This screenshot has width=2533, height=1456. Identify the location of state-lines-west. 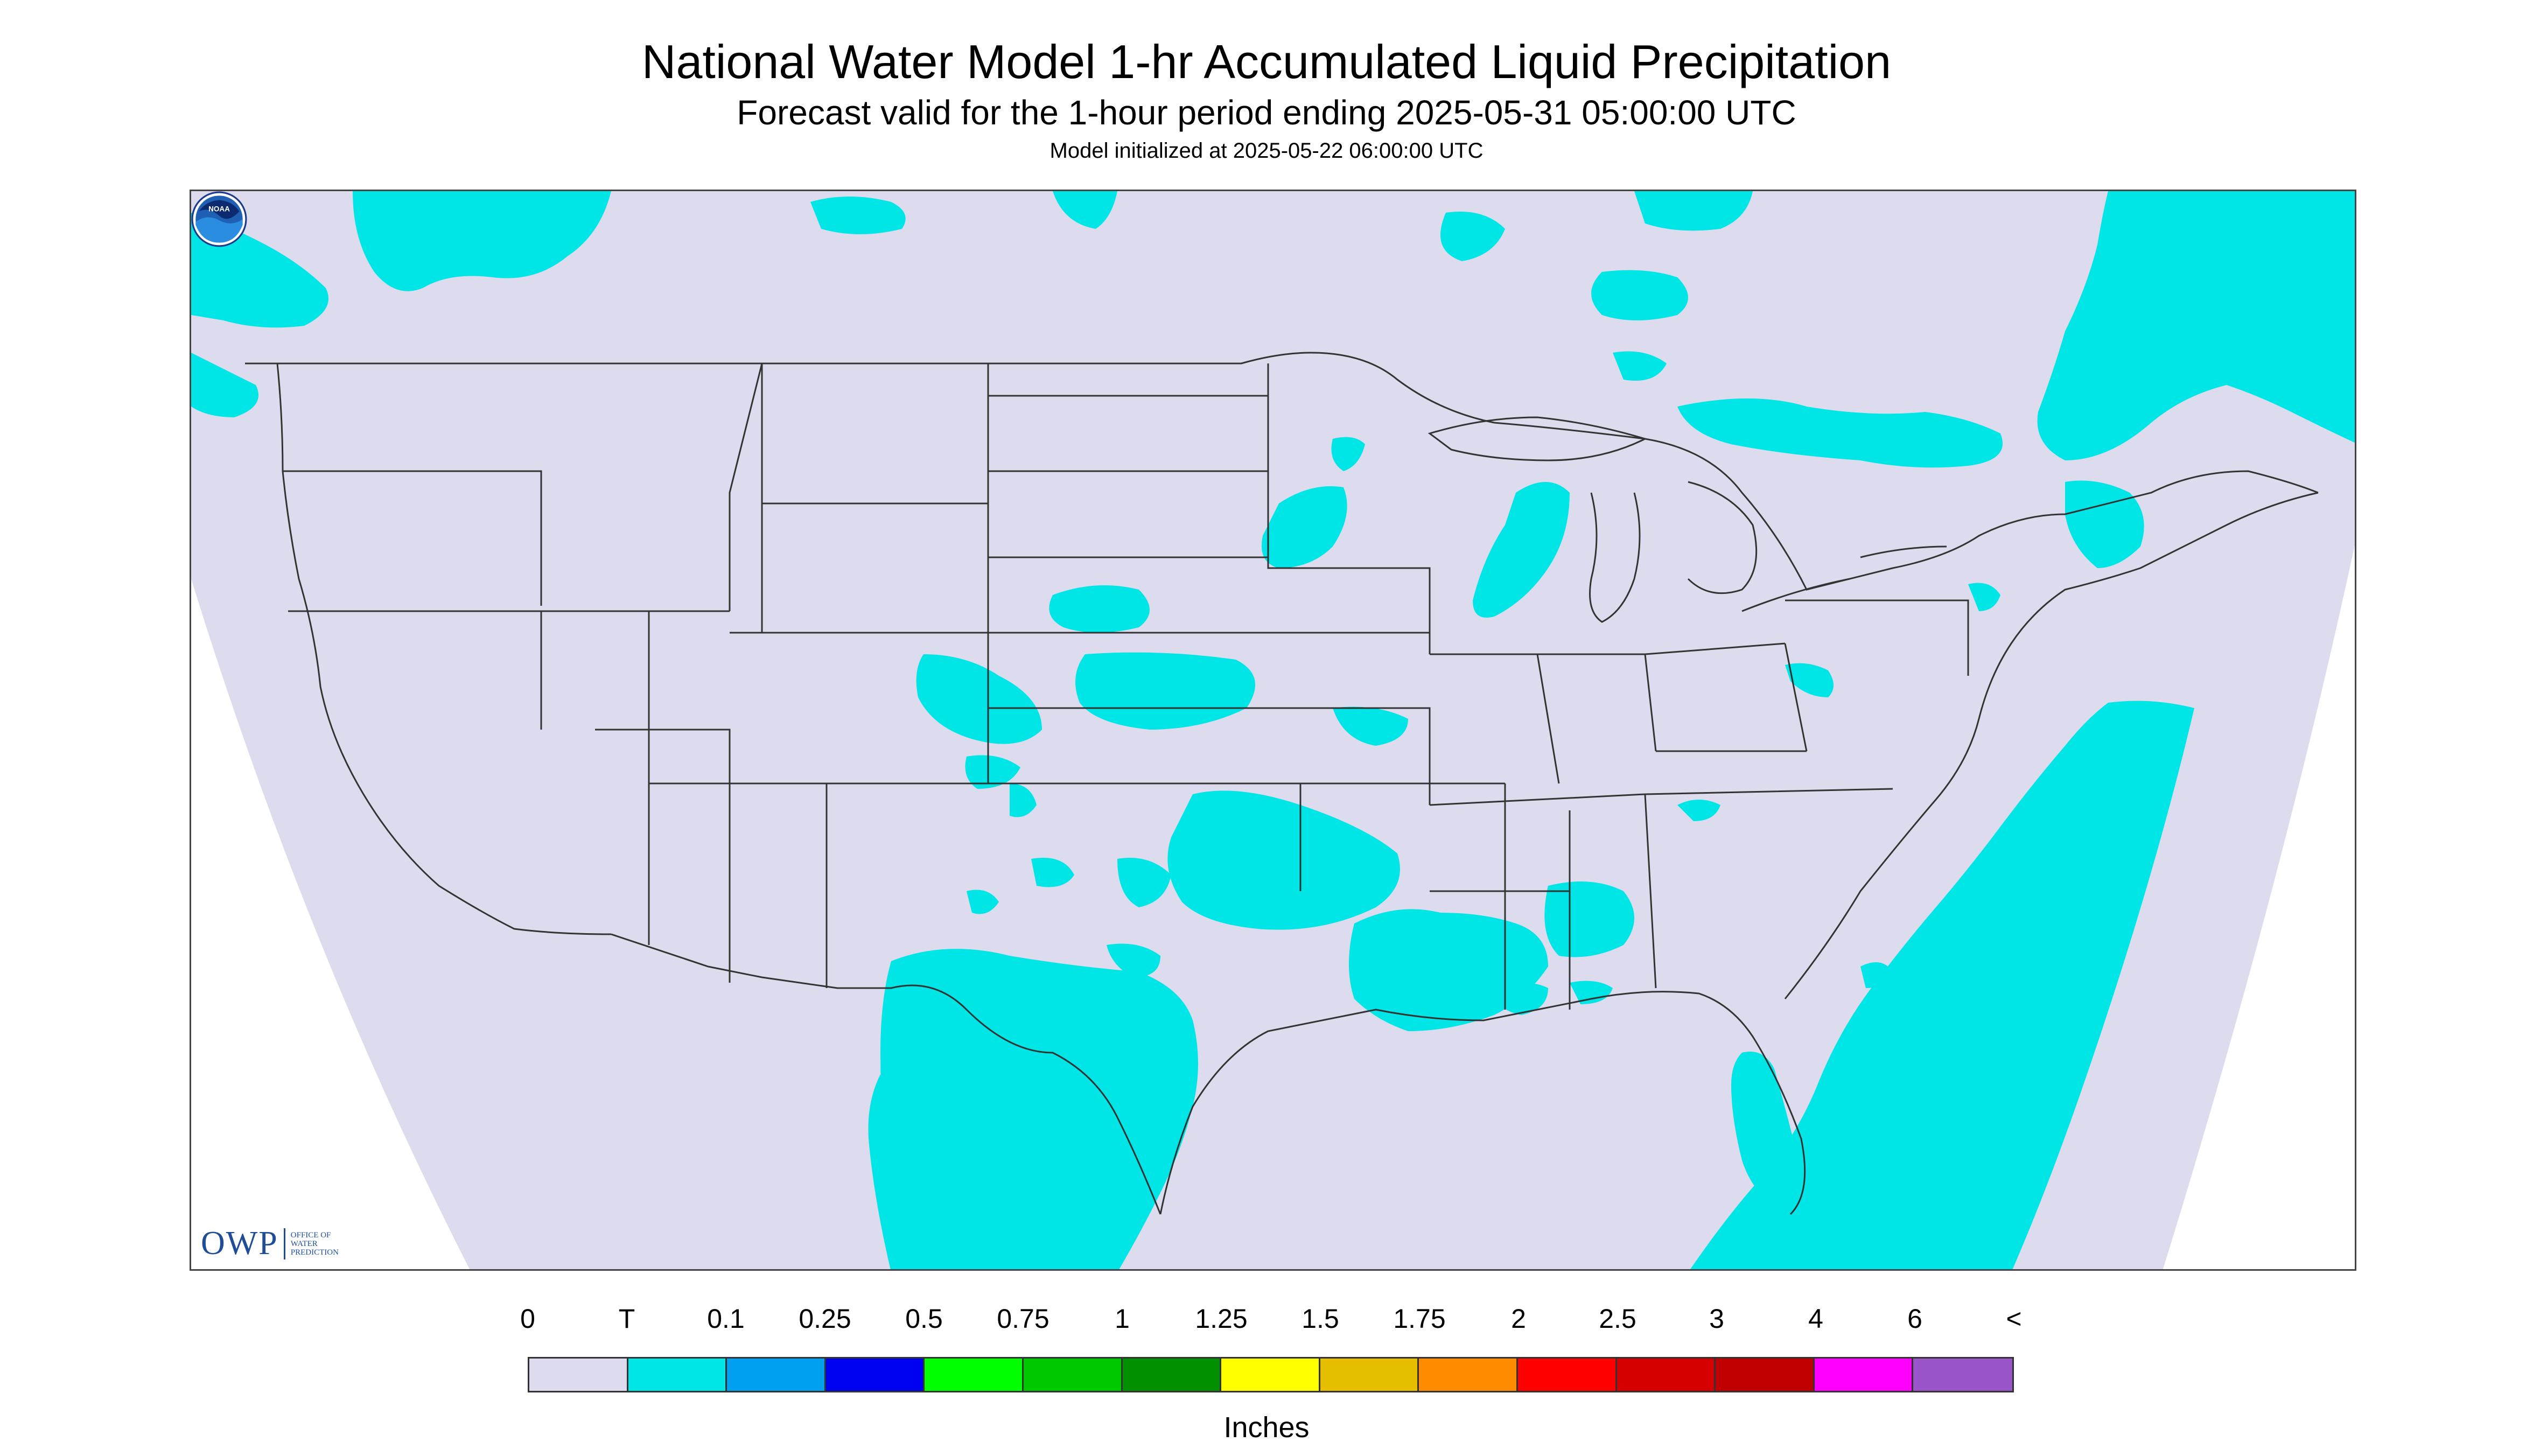
(523, 673).